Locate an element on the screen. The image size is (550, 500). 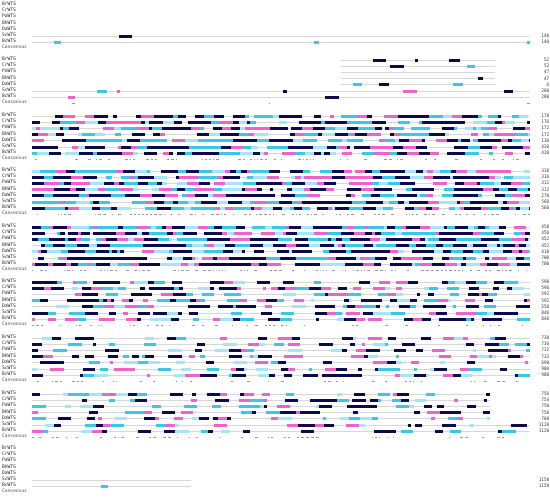
sequence-track is located at coordinates (281, 147).